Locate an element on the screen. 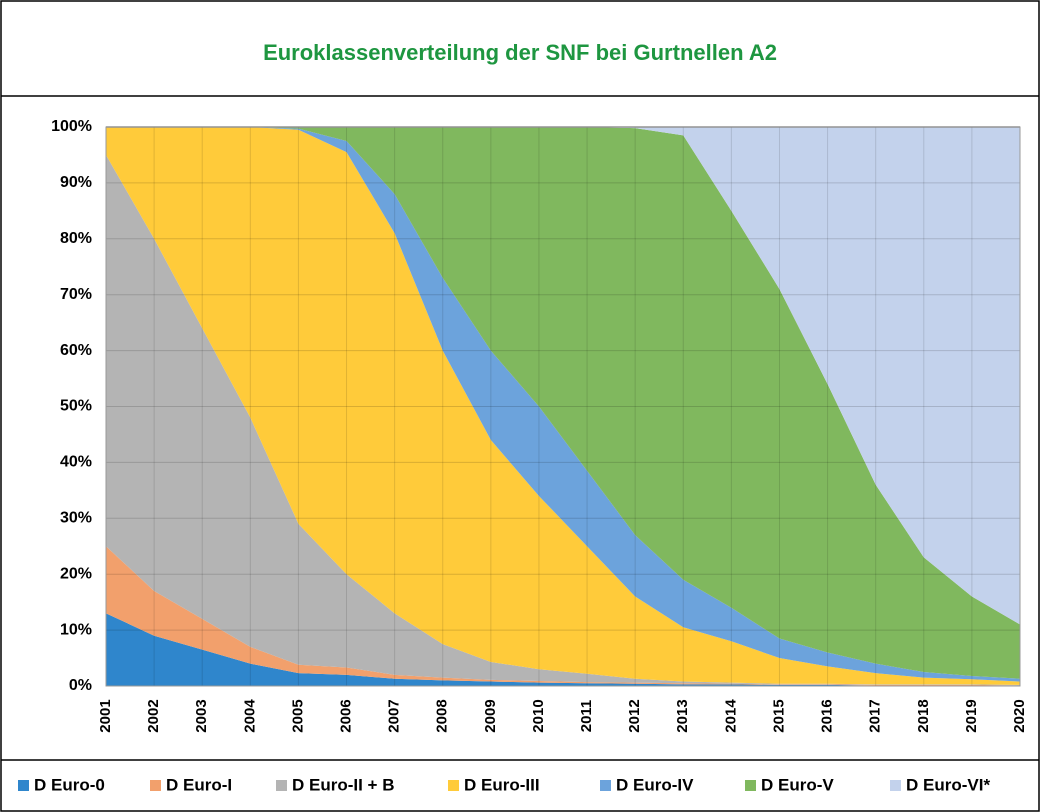 The height and width of the screenshot is (812, 1040). x-tick-label: 2012 is located at coordinates (634, 715).